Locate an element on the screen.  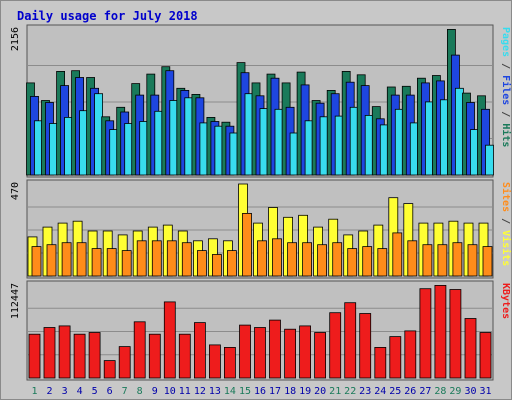
x-tick-label: 22 is located at coordinates (350, 391).